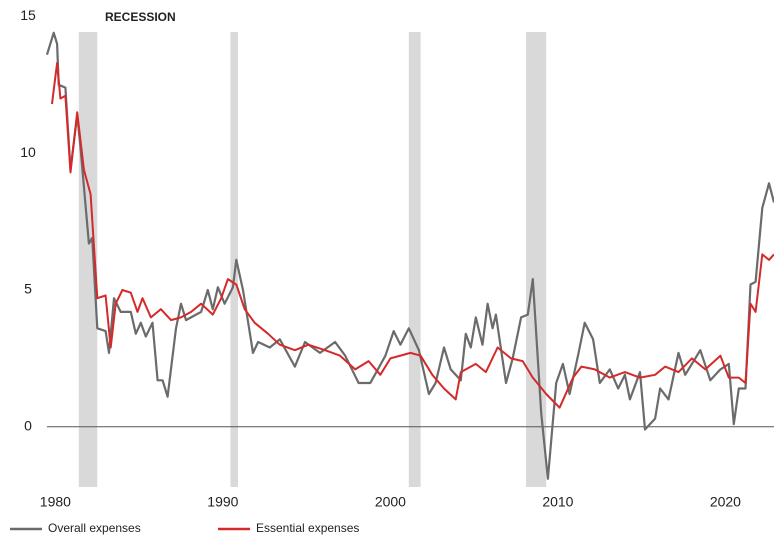 This screenshot has height=538, width=774. Describe the element at coordinates (222, 502) in the screenshot. I see `x-tick-label: 1990` at that location.